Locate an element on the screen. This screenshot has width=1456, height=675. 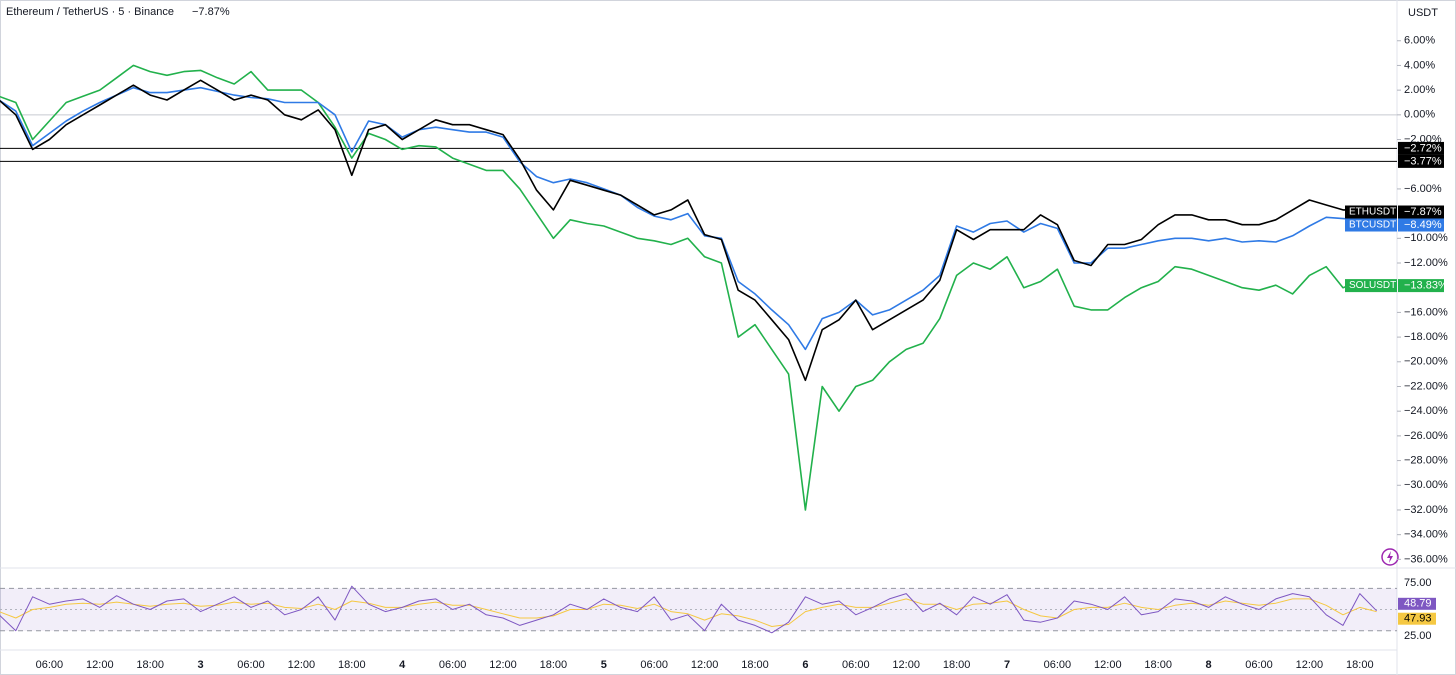
rsi-ma-line is located at coordinates (688, 612).